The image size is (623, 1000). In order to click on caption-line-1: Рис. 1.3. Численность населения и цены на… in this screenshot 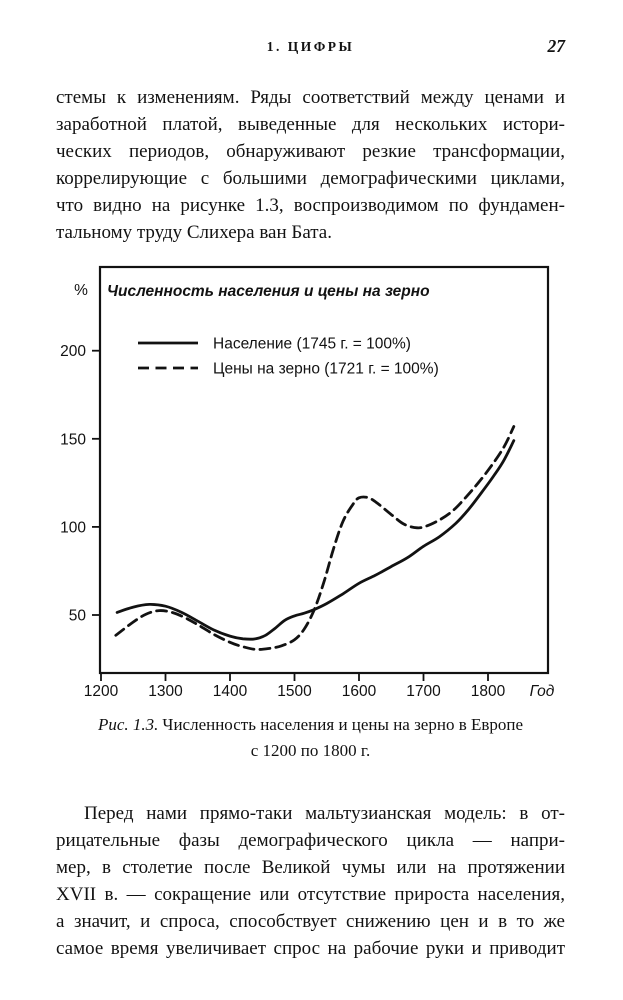, I will do `click(310, 725)`.